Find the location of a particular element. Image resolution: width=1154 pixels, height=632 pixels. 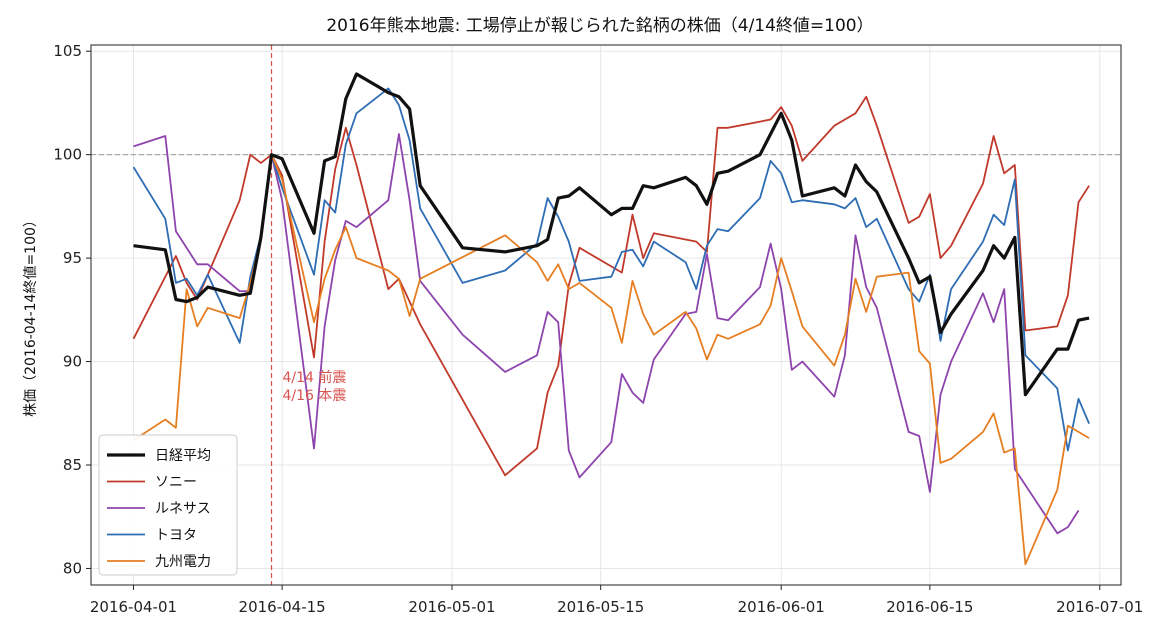

y-tick-label: 100 is located at coordinates (67, 155).